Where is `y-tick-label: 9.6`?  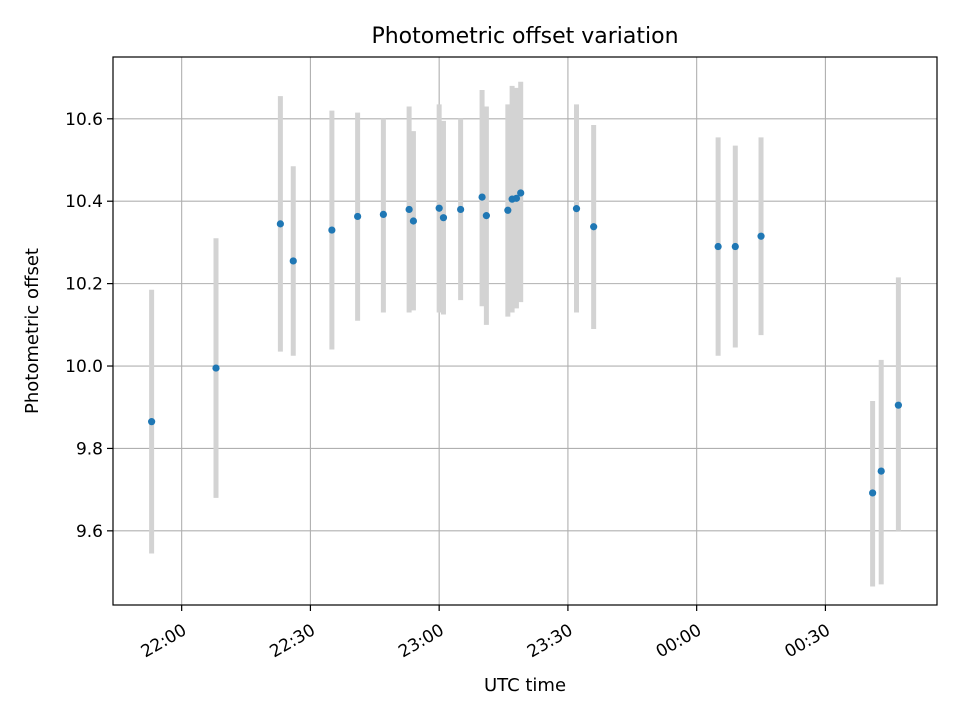
y-tick-label: 9.6 is located at coordinates (89, 532).